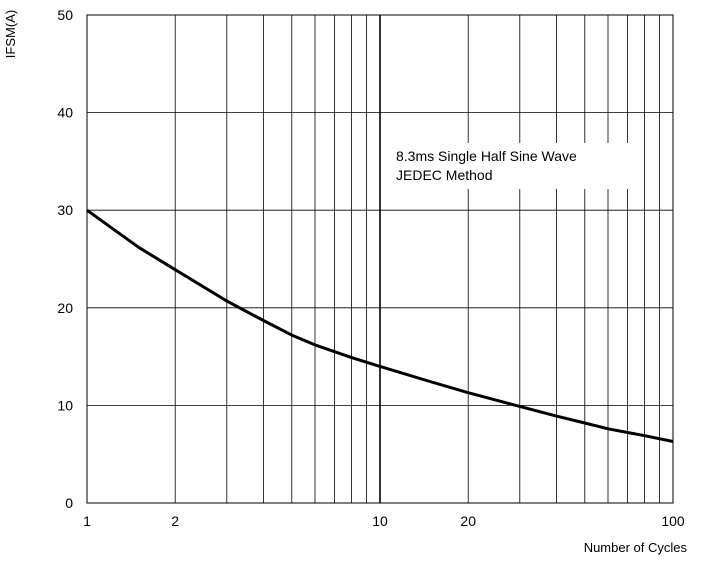  What do you see at coordinates (87, 521) in the screenshot?
I see `x-tick-label: 1` at bounding box center [87, 521].